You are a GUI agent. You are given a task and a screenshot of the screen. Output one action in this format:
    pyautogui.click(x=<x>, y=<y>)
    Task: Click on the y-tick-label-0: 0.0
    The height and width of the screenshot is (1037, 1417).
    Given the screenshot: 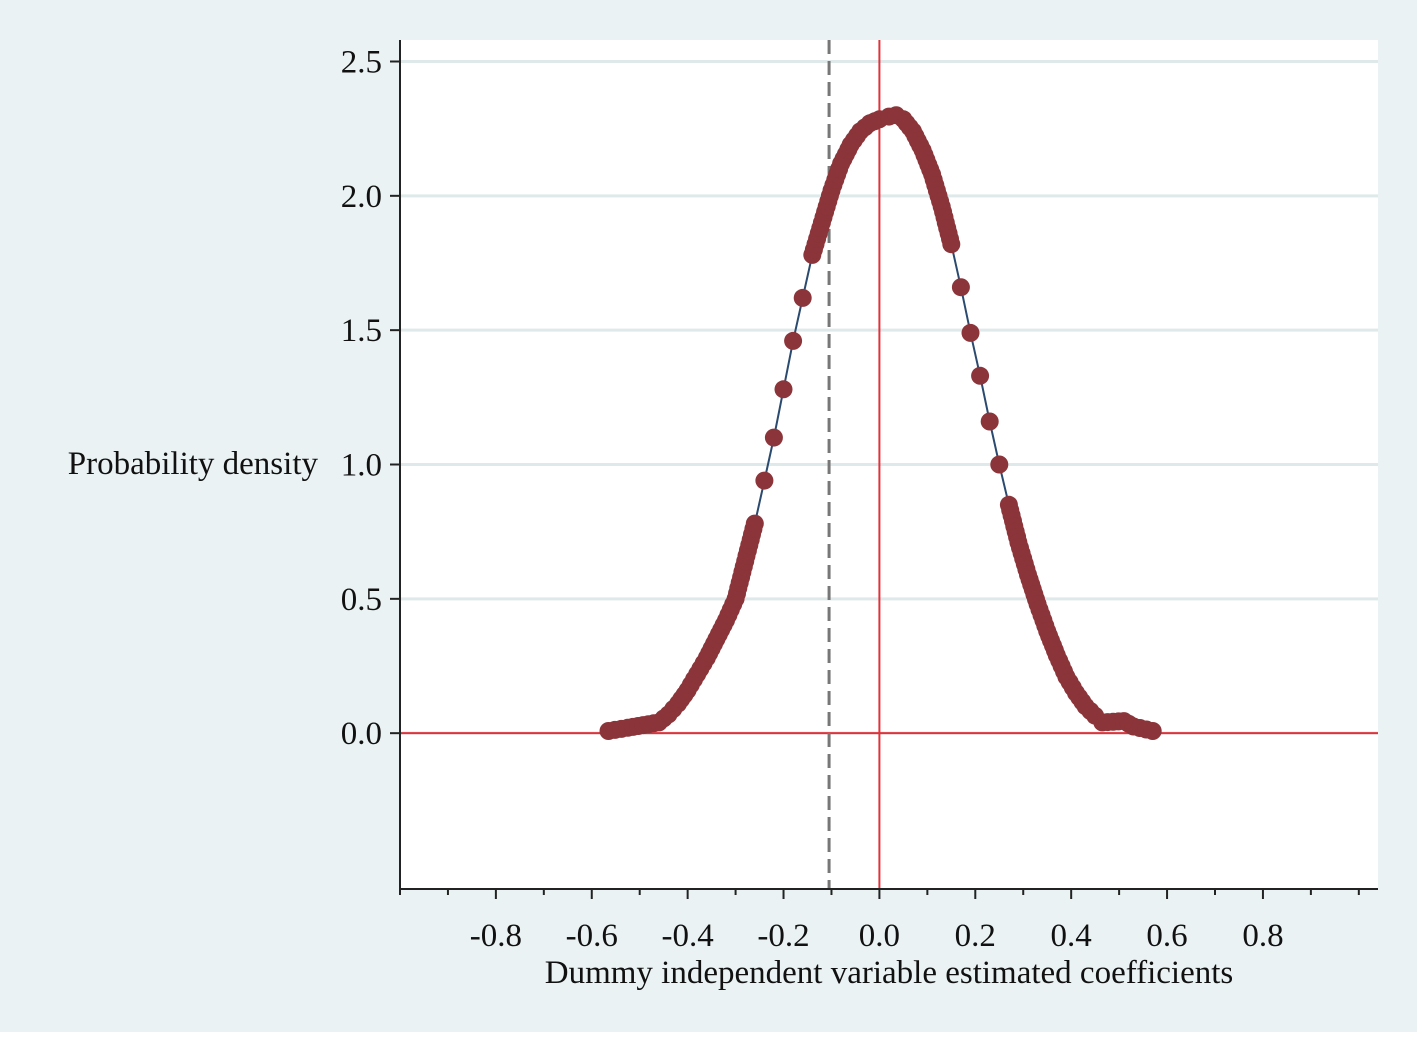 What is the action you would take?
    pyautogui.click(x=361, y=734)
    